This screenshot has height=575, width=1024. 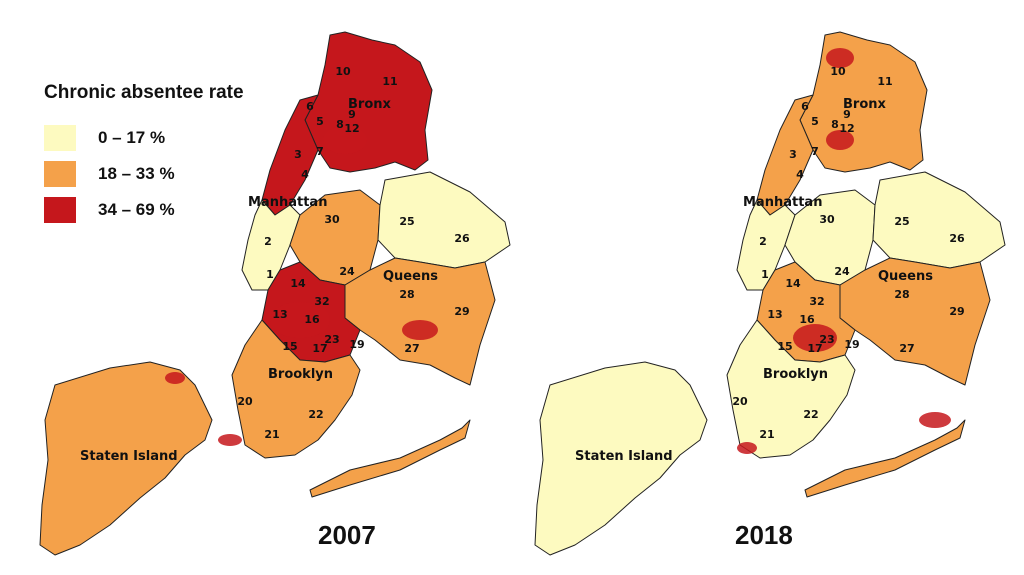 What do you see at coordinates (287, 202) in the screenshot?
I see `borough-label-manhattan: Manhattan` at bounding box center [287, 202].